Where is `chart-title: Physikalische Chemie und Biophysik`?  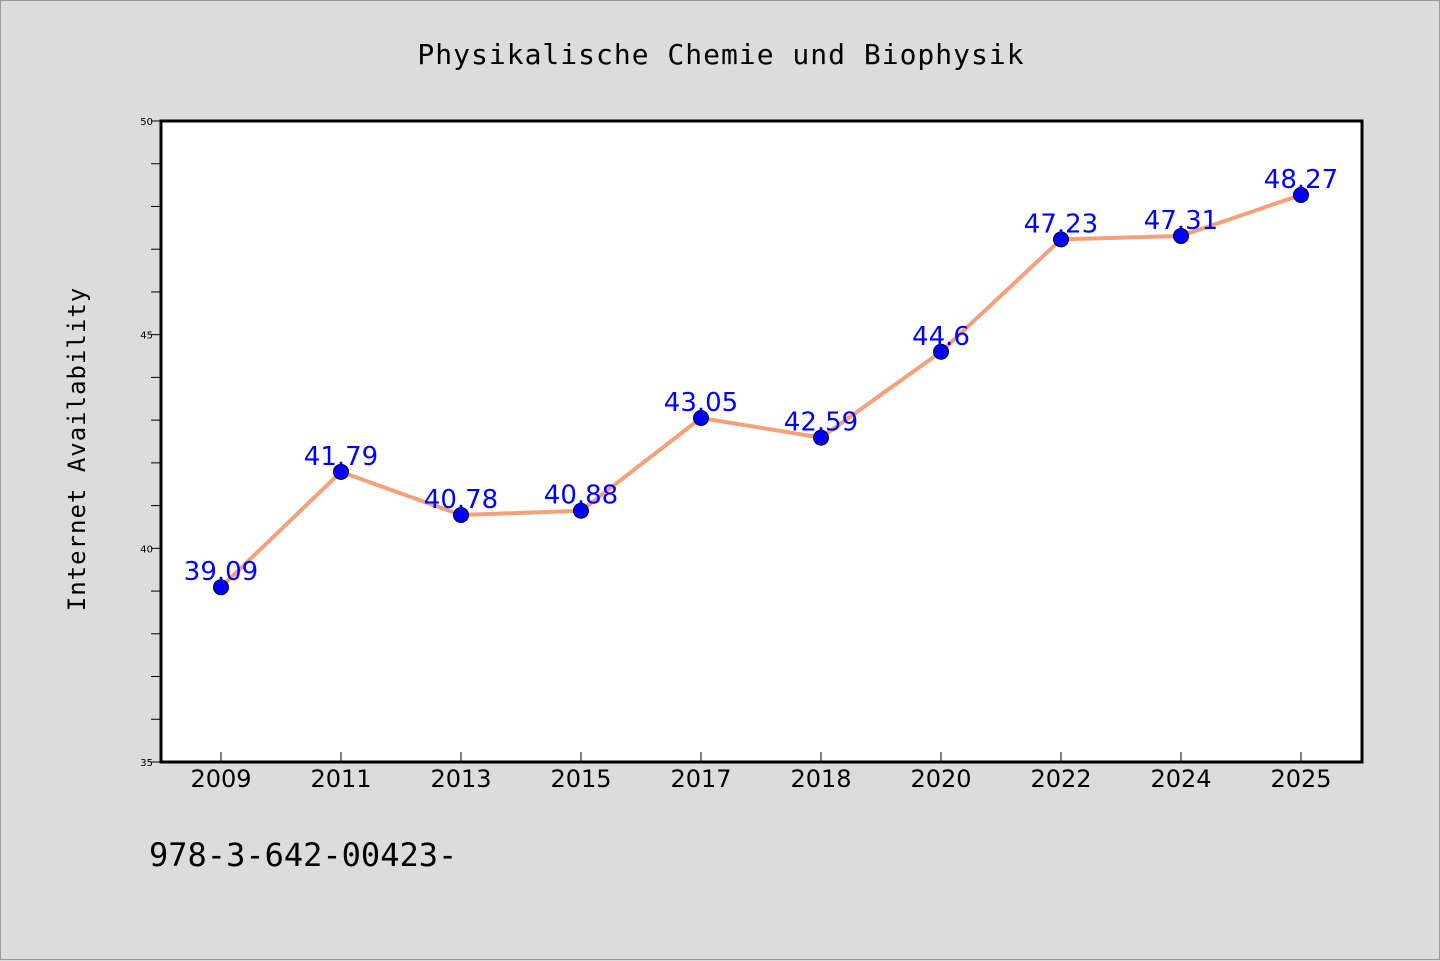 chart-title: Physikalische Chemie und Biophysik is located at coordinates (720, 54).